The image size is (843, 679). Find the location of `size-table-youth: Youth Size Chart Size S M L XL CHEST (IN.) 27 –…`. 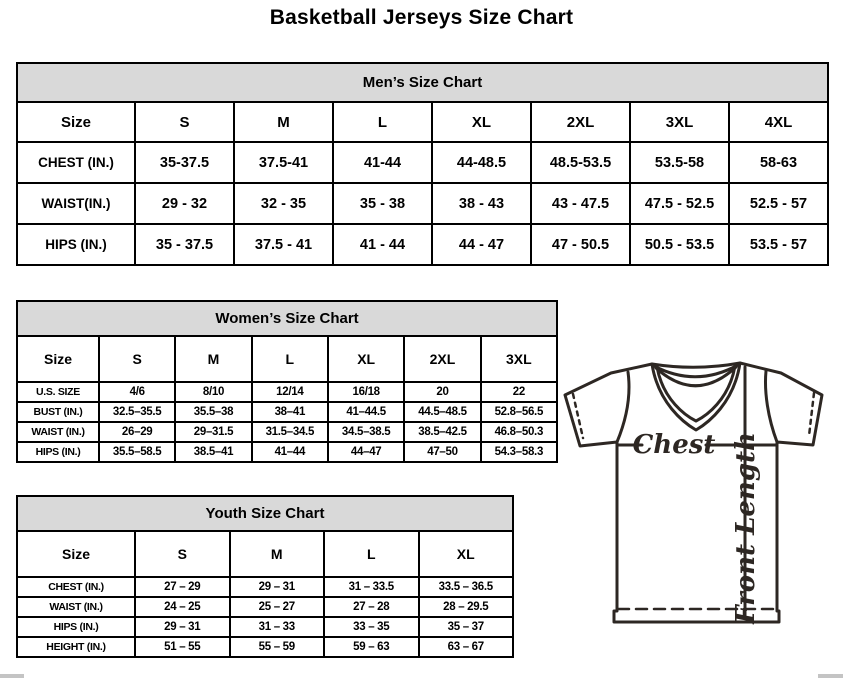

size-table-youth: Youth Size Chart Size S M L XL CHEST (IN.) 27 –… is located at coordinates (265, 576).